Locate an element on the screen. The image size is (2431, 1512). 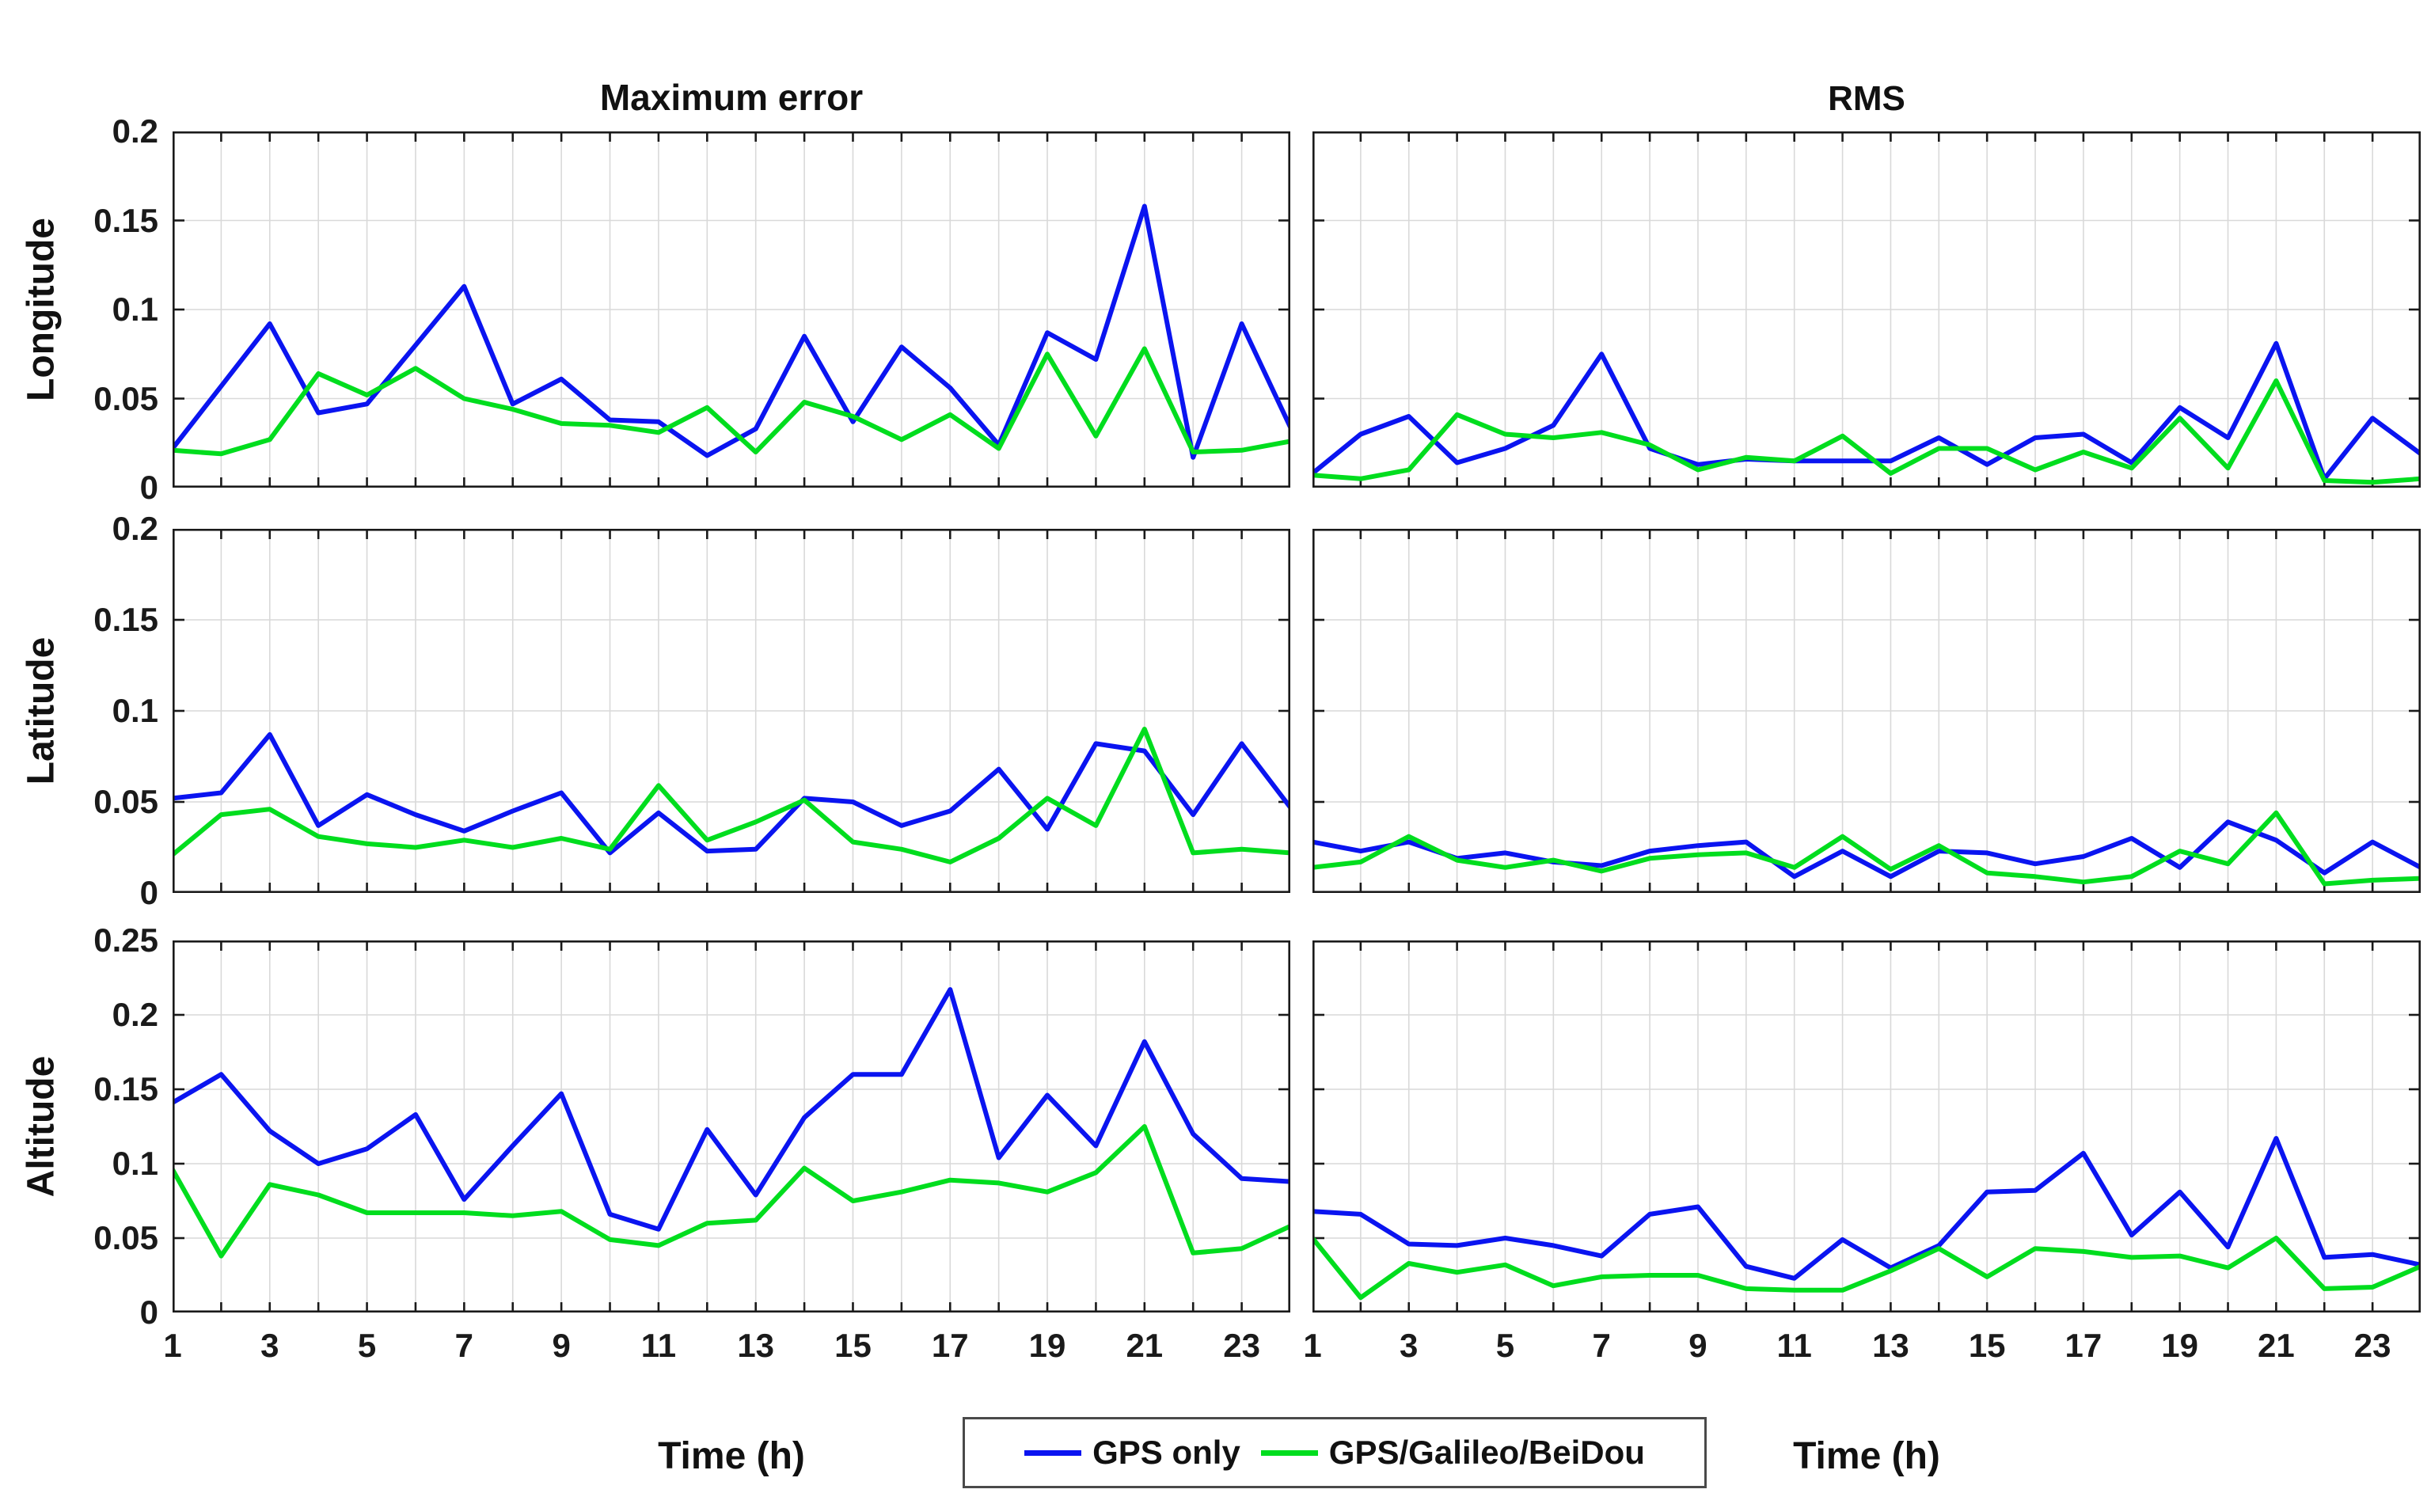
plot-altitude-maximum-error is located at coordinates (731, 1126).